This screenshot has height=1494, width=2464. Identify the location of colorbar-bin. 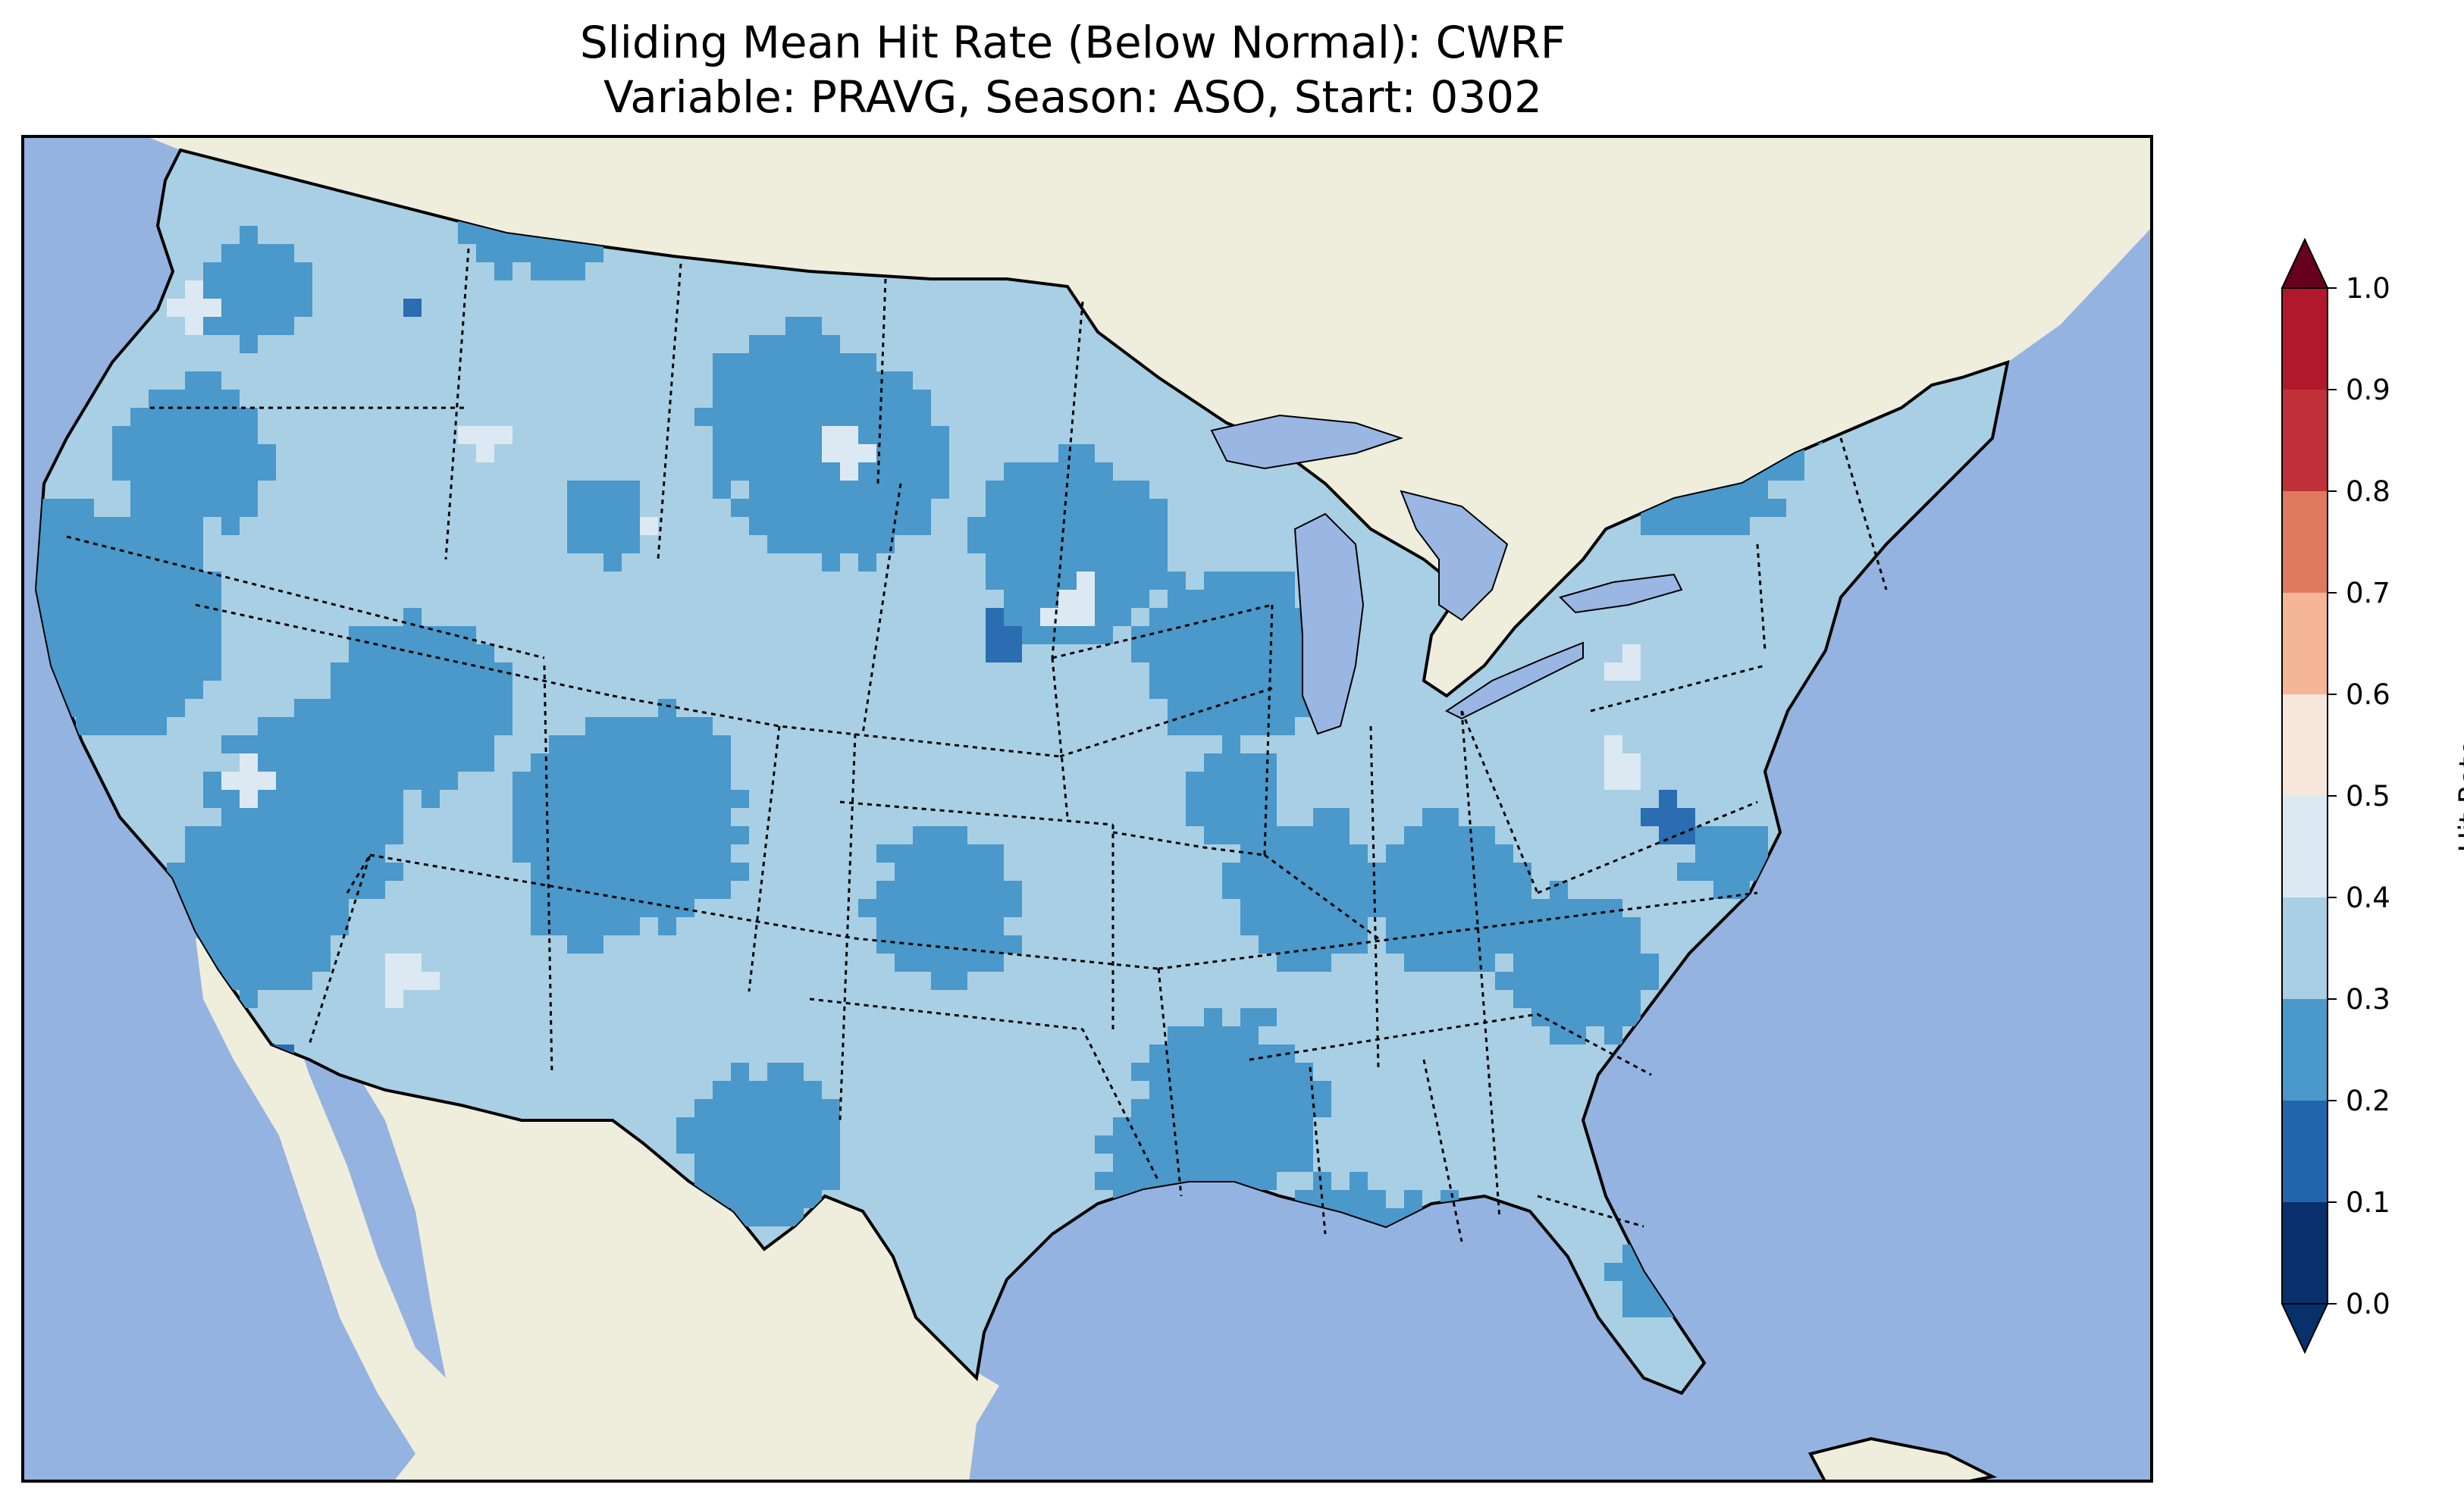
(2305, 1253).